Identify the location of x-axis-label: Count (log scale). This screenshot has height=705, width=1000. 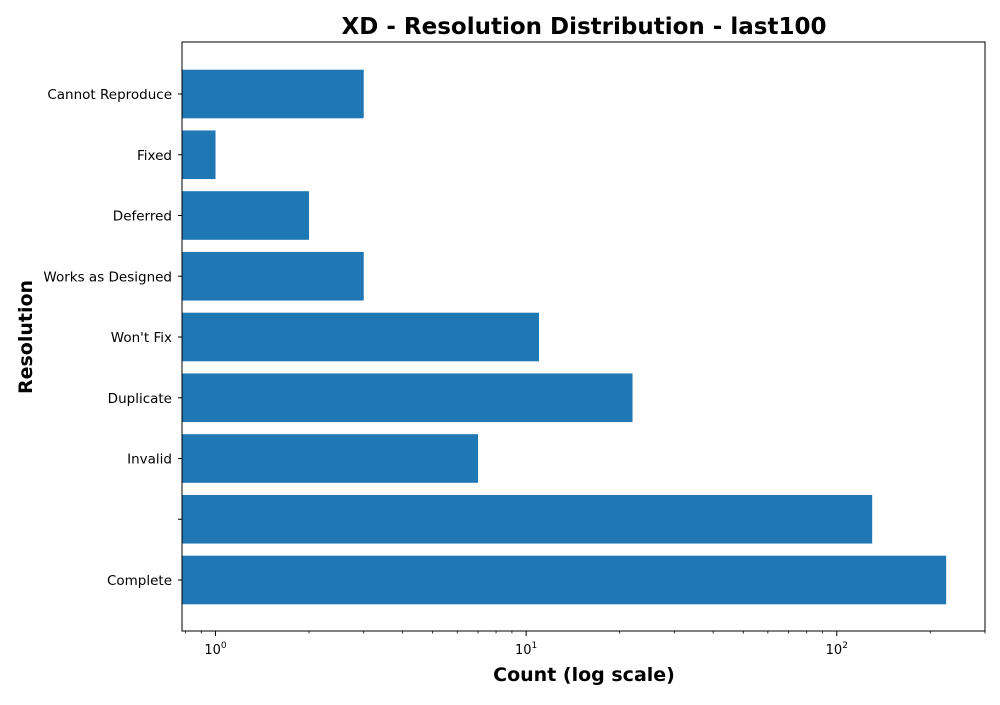
(584, 675).